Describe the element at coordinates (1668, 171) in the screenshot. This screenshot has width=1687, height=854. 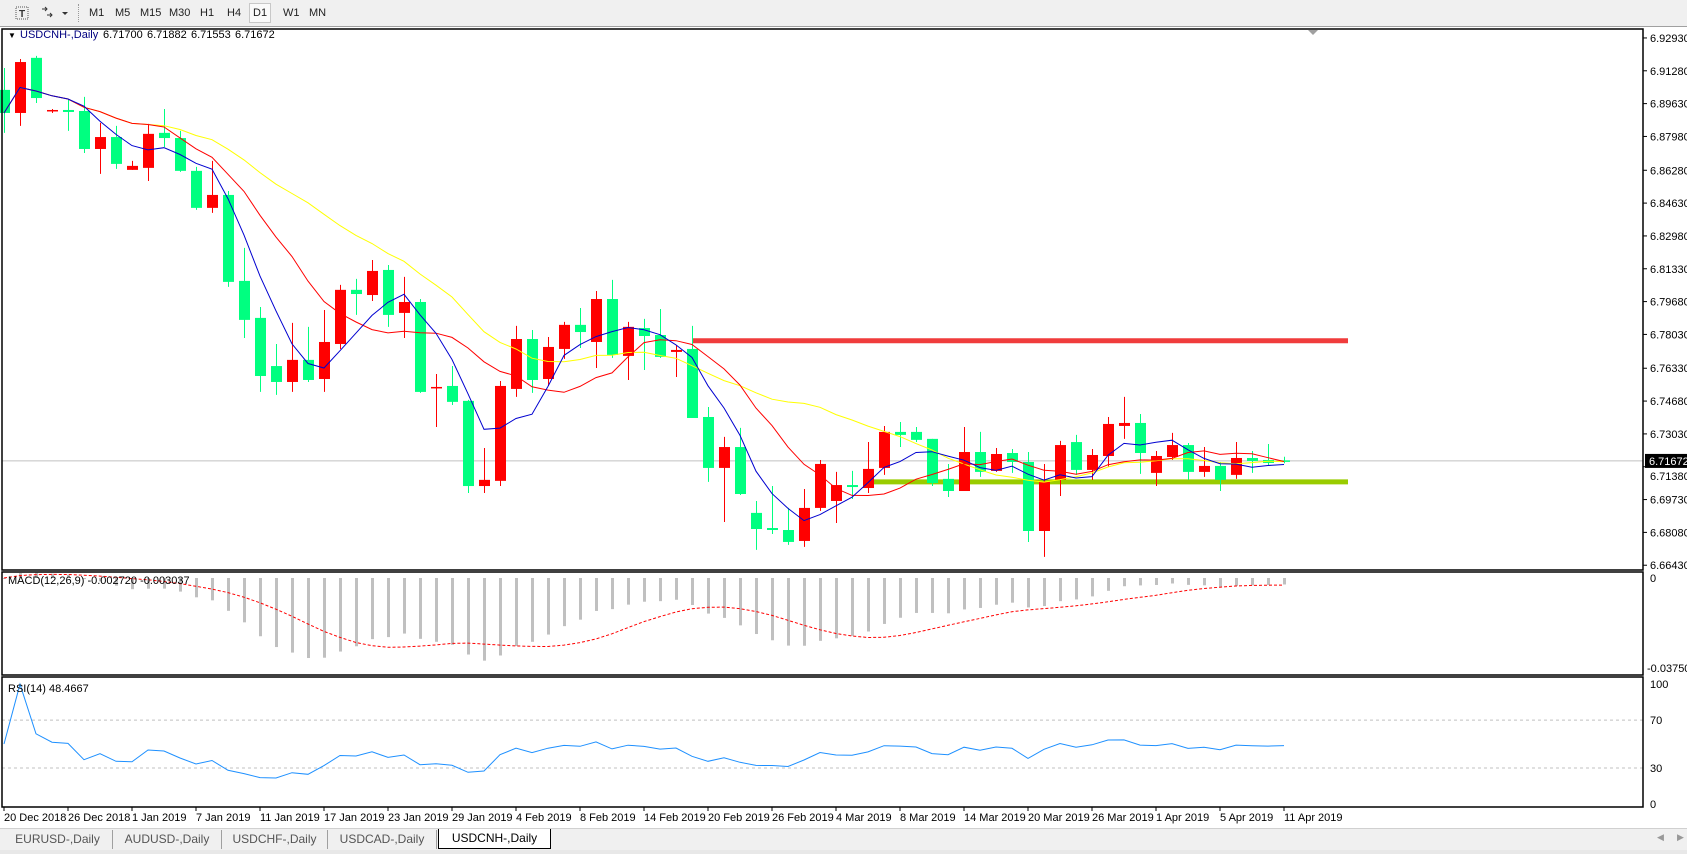
I see `price-axis-label: 6.86280` at that location.